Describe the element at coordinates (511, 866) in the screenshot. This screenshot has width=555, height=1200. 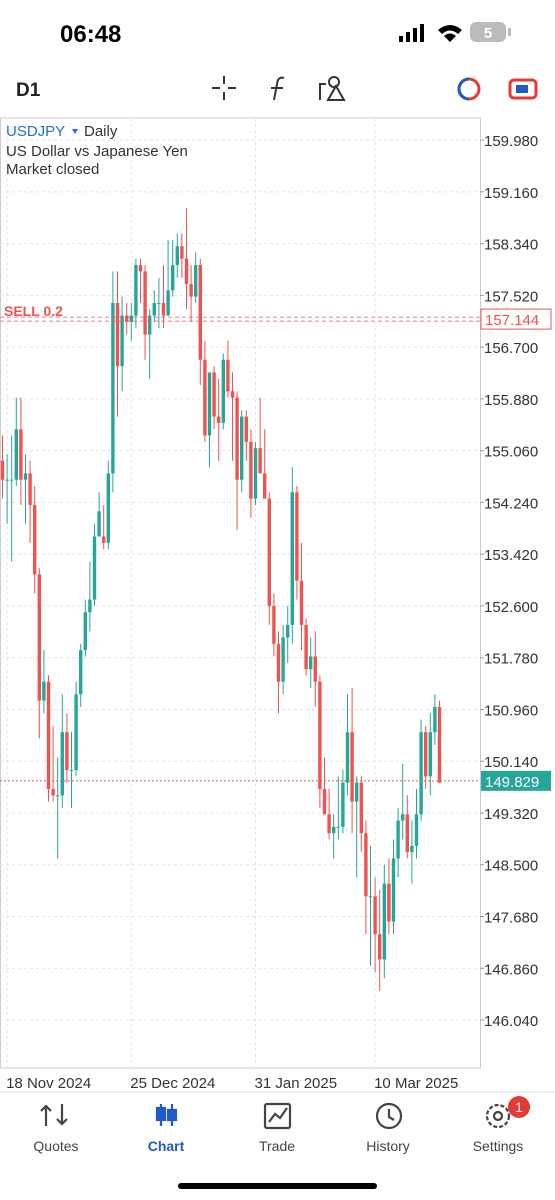
I see `y-tick-label: 148.500` at that location.